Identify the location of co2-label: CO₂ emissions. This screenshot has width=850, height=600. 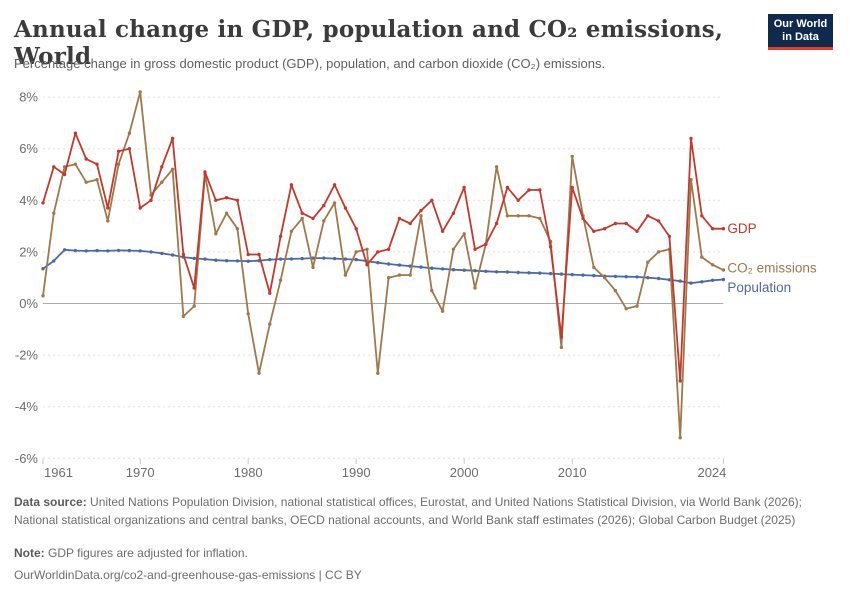
(772, 267).